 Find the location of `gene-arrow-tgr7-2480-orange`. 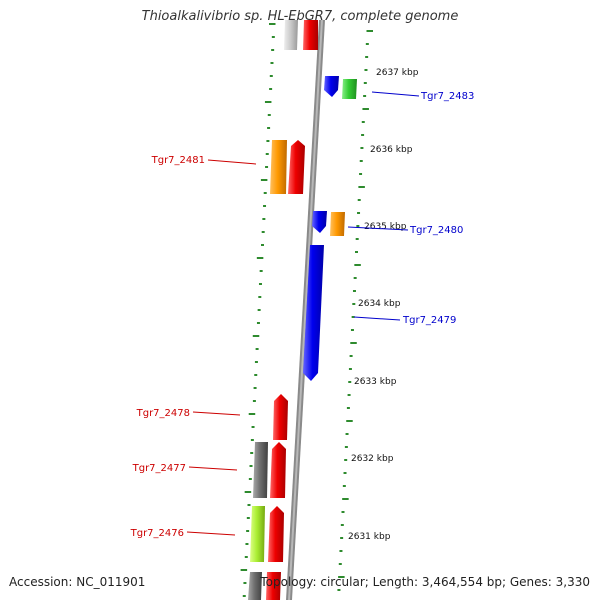

gene-arrow-tgr7-2480-orange is located at coordinates (337, 224).